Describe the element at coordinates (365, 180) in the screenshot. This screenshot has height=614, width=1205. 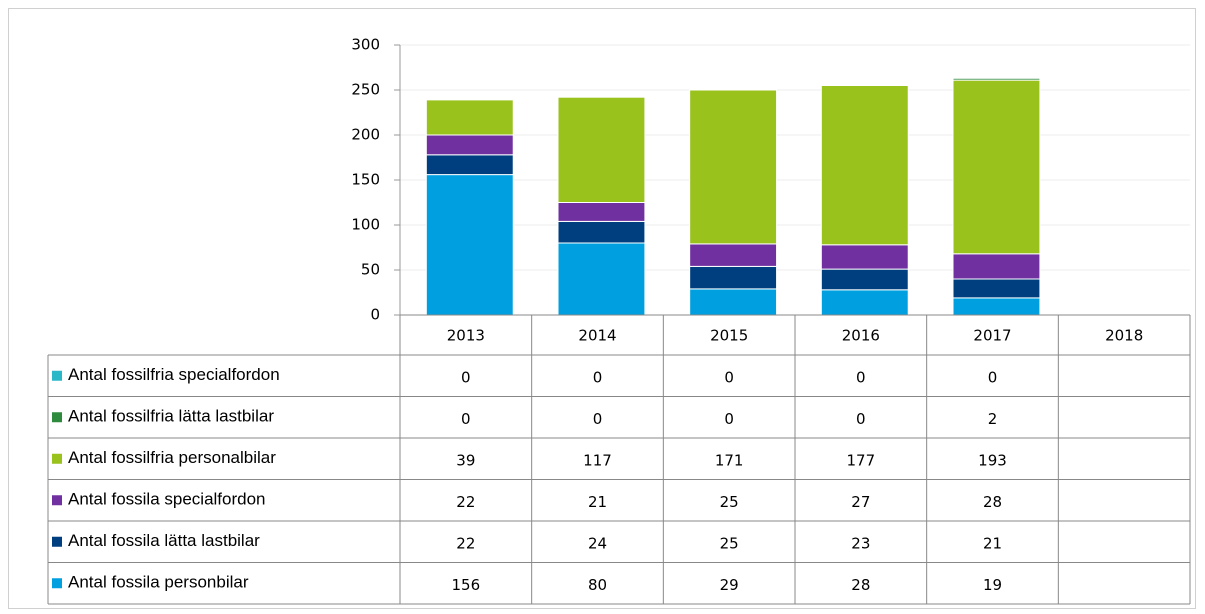
I see `y-tick-label: 150` at that location.